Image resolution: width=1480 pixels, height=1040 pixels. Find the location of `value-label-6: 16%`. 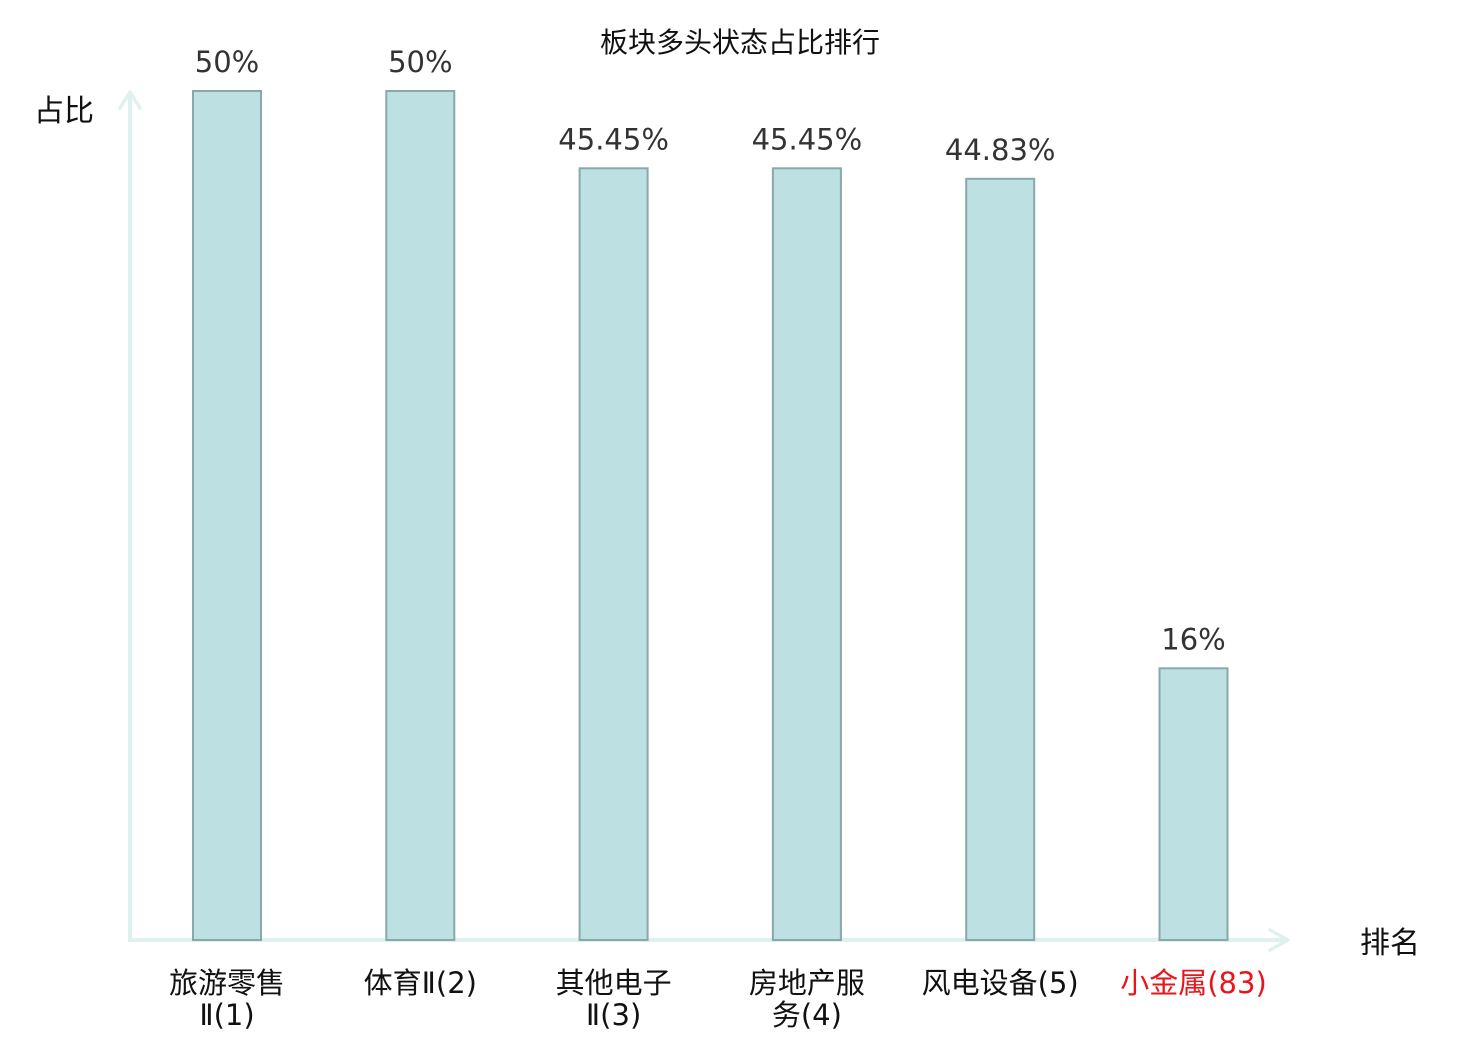

value-label-6: 16% is located at coordinates (1193, 639).